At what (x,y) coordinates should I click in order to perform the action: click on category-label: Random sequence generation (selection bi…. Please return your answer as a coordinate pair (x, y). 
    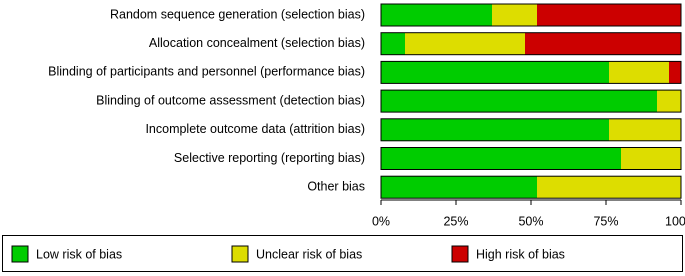
    Looking at the image, I should click on (237, 14).